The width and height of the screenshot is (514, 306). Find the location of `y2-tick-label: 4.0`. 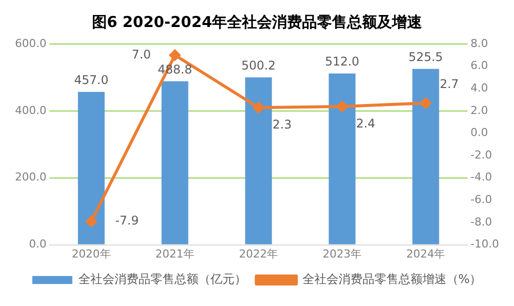

y2-tick-label: 4.0 is located at coordinates (479, 87).